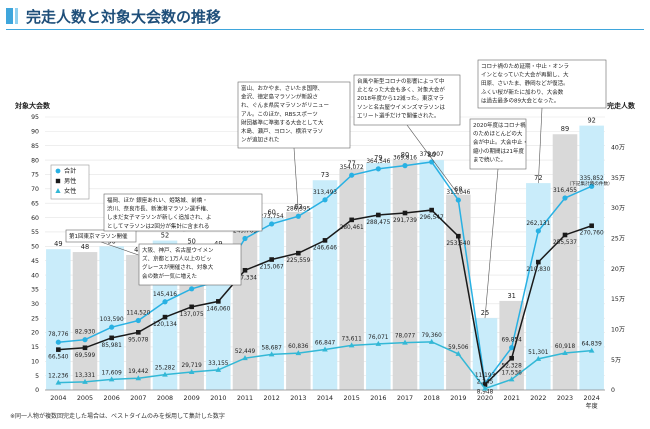  What do you see at coordinates (618, 208) in the screenshot?
I see `right-tick-label: 30万` at bounding box center [618, 208].